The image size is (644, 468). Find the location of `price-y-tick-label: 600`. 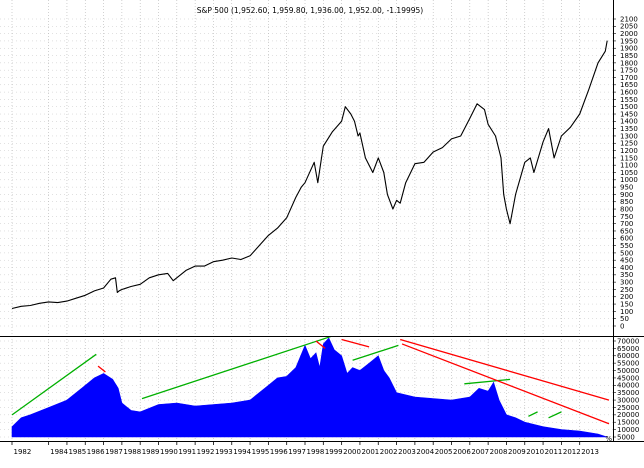

price-y-tick-label: 600 is located at coordinates (626, 239).